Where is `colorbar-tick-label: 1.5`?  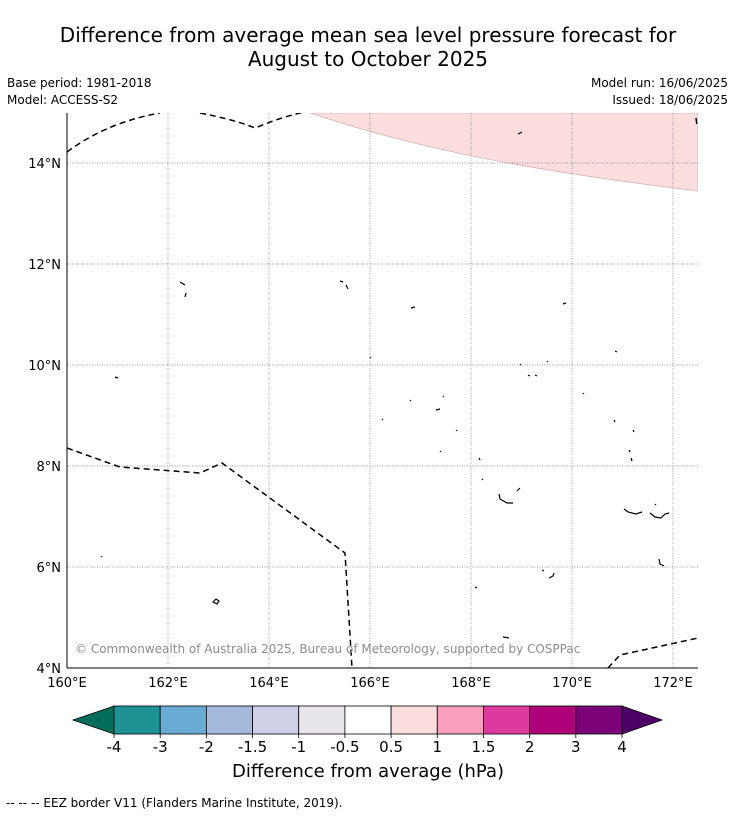 colorbar-tick-label: 1.5 is located at coordinates (484, 747).